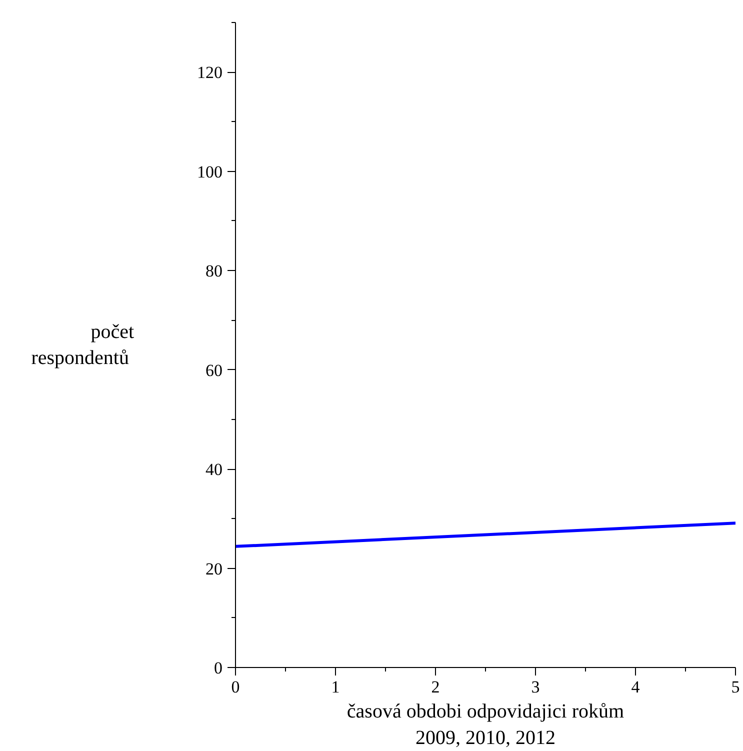 This screenshot has height=751, width=743. What do you see at coordinates (214, 271) in the screenshot?
I see `y-tick-label: 80` at bounding box center [214, 271].